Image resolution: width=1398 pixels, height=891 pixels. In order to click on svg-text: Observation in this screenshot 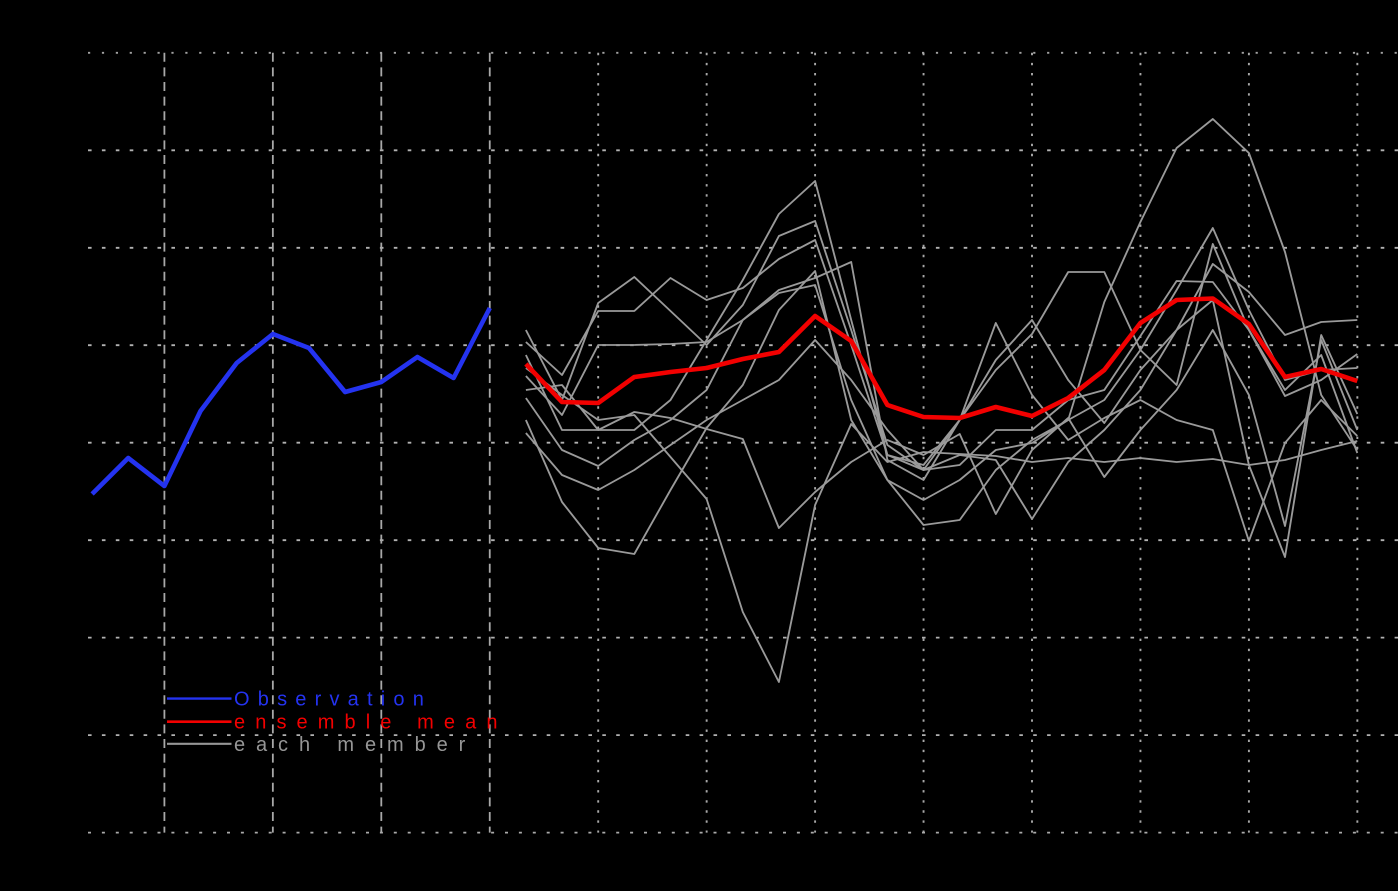, I will do `click(333, 700)`.